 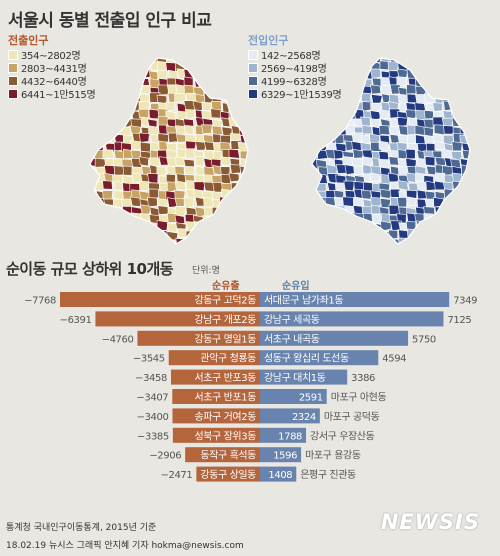 What do you see at coordinates (424, 339) in the screenshot?
I see `bar-inflow-value: 5750` at bounding box center [424, 339].